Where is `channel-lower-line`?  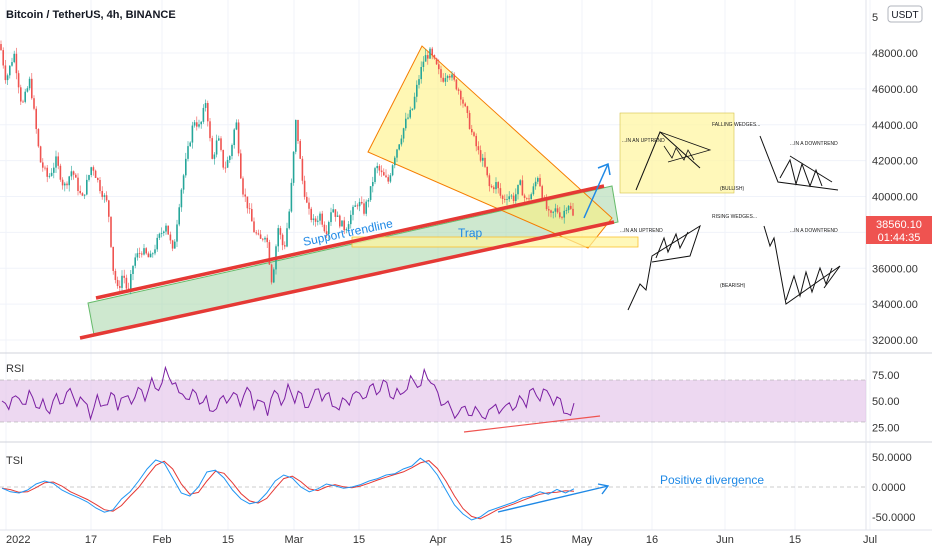
channel-lower-line is located at coordinates (347, 280).